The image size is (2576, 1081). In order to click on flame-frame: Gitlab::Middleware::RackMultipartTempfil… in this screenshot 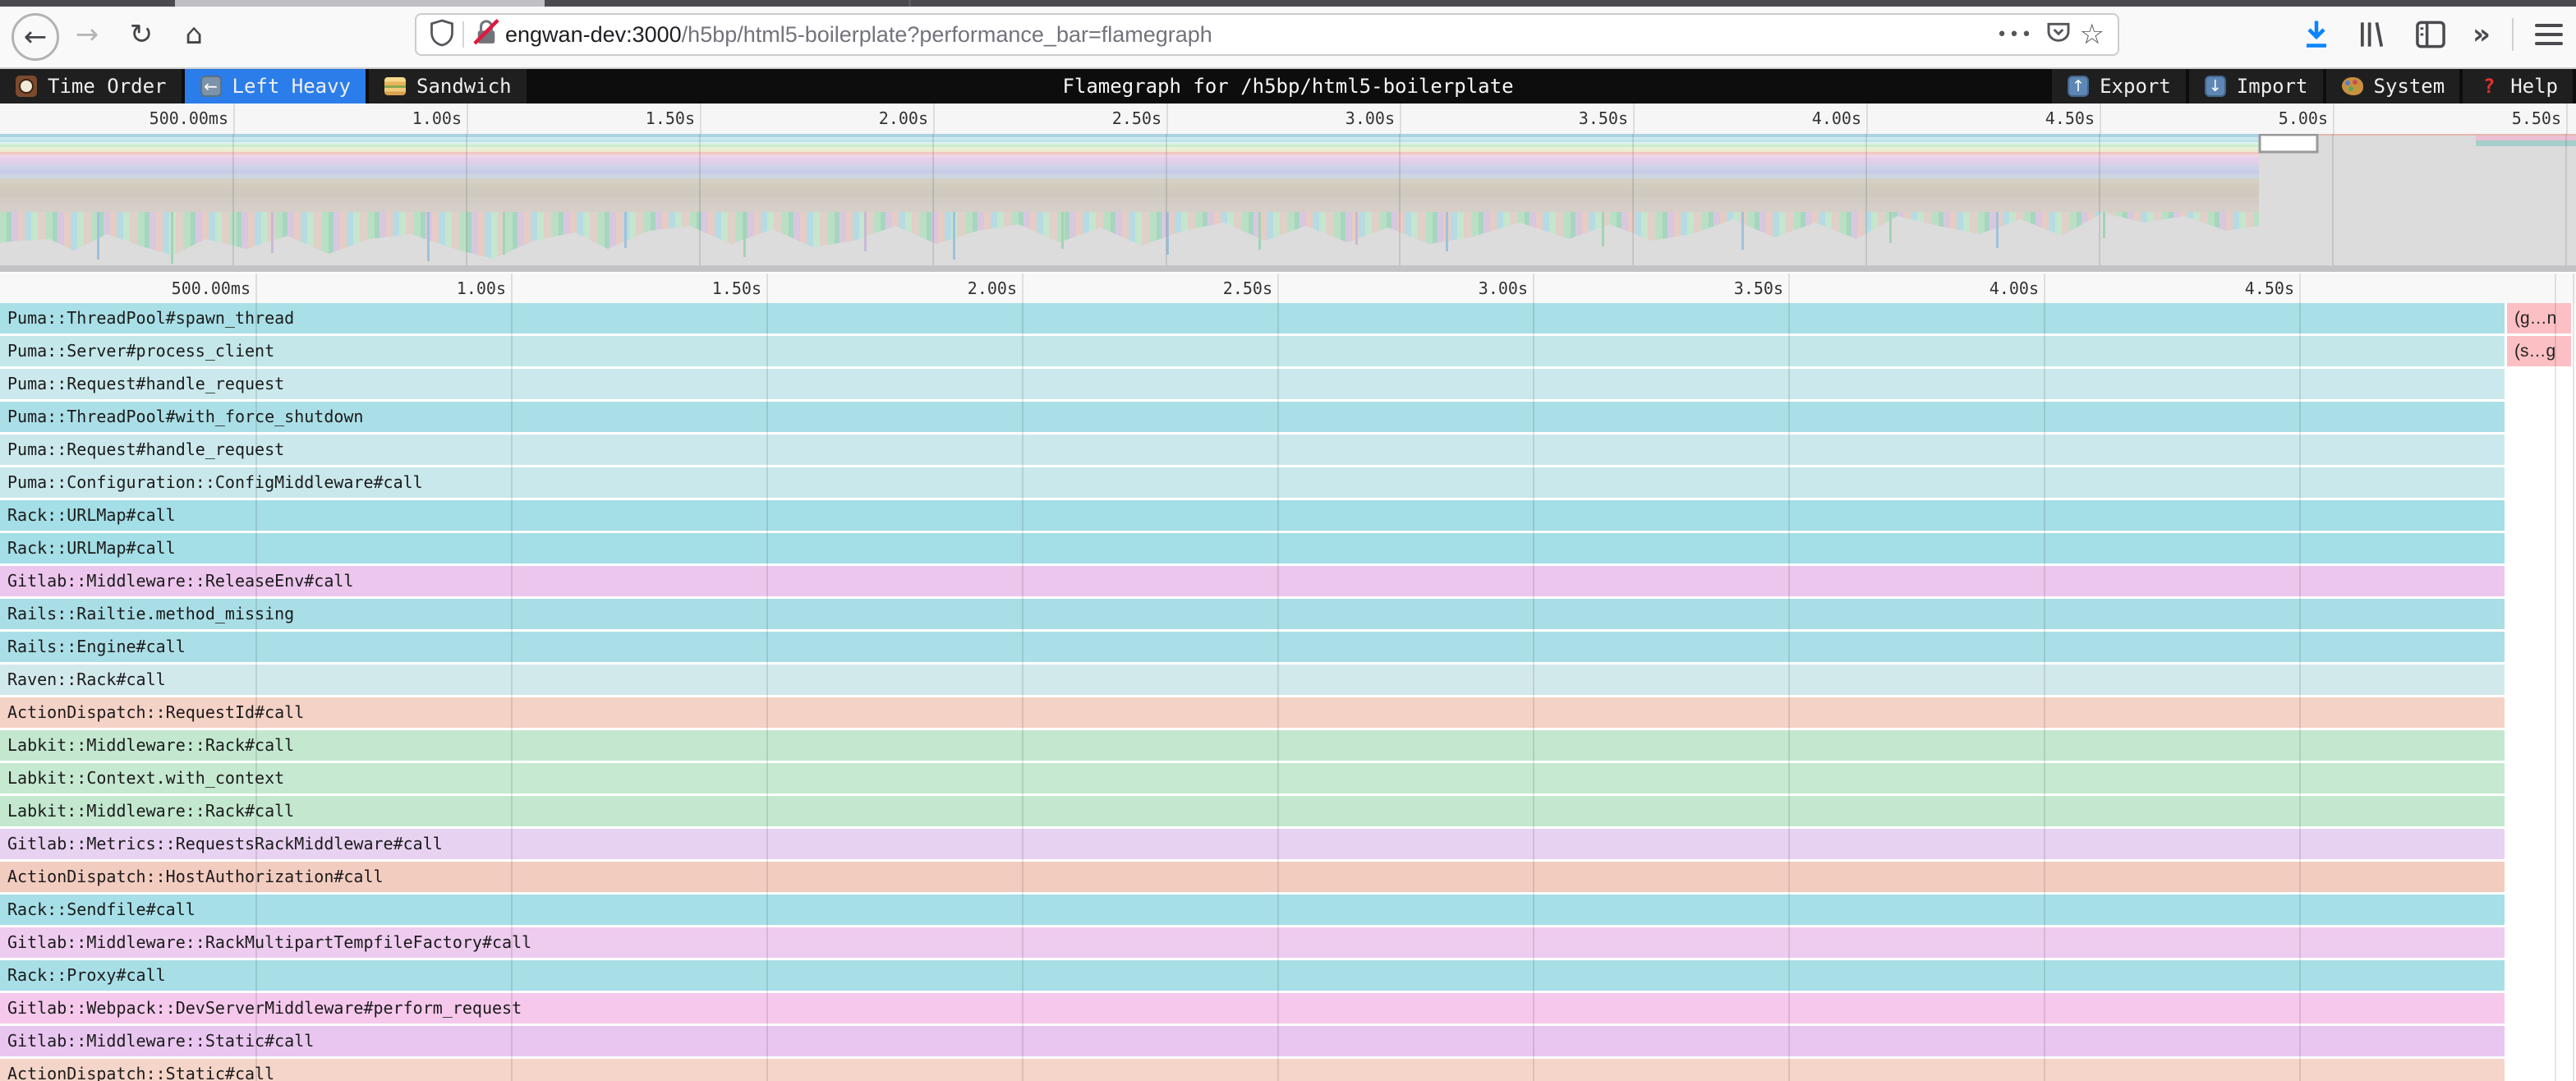, I will do `click(1252, 943)`.